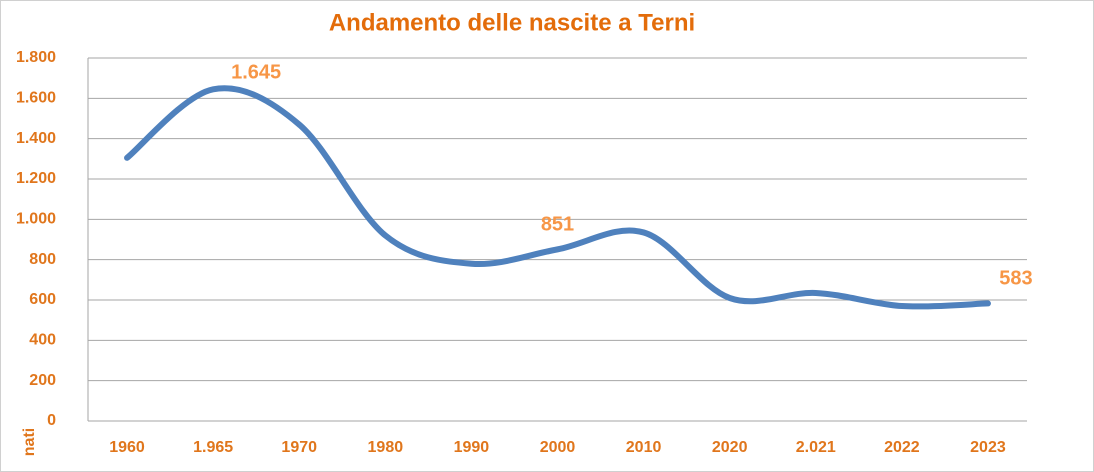  I want to click on data-label: 1.645, so click(256, 73).